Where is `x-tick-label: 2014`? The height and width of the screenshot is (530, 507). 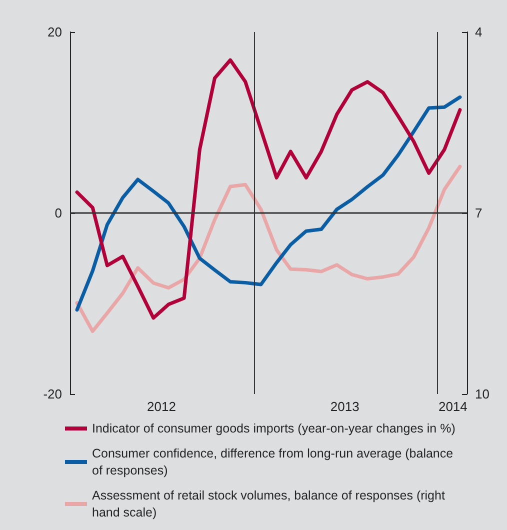 x-tick-label: 2014 is located at coordinates (453, 406).